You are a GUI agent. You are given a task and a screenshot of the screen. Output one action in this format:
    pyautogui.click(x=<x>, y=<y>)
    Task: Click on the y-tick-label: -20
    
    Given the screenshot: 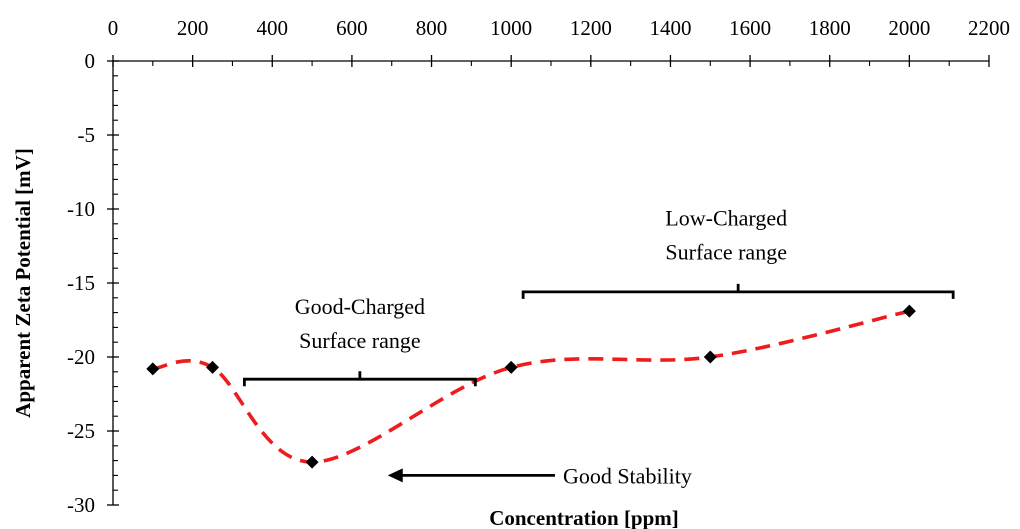 What is the action you would take?
    pyautogui.click(x=81, y=357)
    